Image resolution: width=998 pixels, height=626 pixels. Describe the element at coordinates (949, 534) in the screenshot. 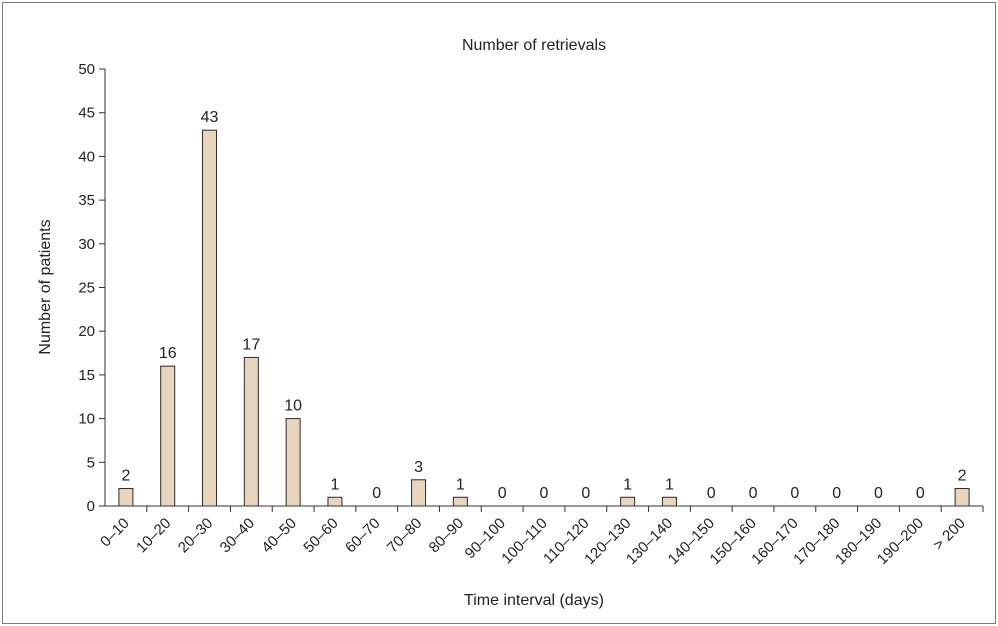

I see `x-tick-label: > 200` at that location.